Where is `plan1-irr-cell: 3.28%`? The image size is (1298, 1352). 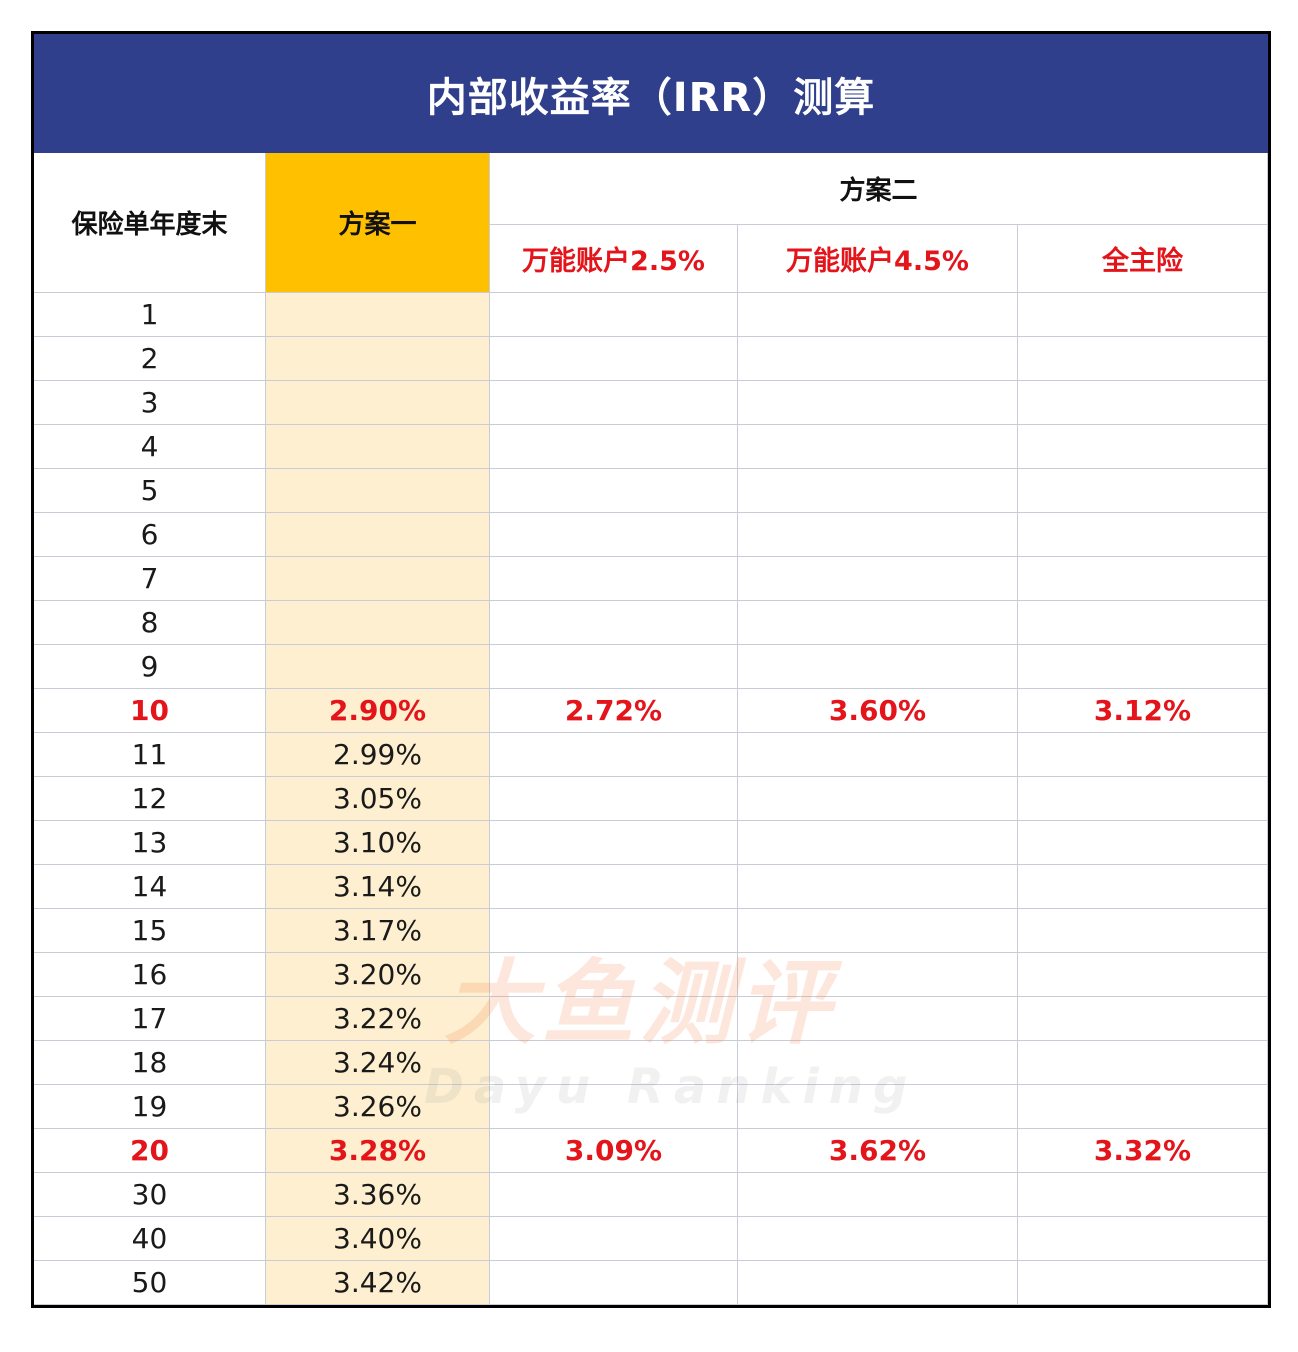
plan1-irr-cell: 3.28% is located at coordinates (378, 1151).